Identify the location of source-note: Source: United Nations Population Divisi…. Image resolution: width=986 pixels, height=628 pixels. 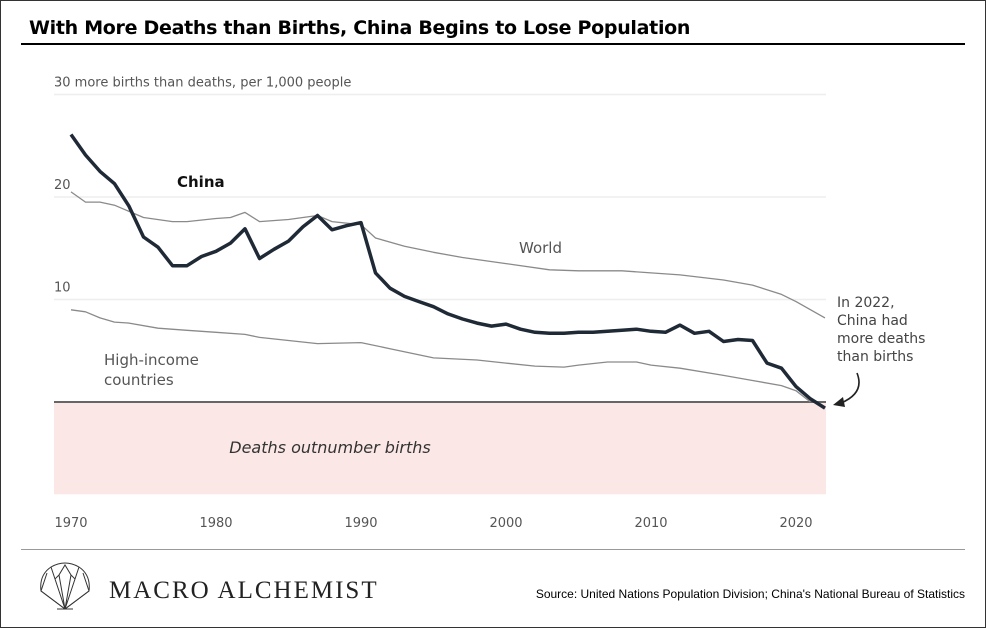
(750, 594).